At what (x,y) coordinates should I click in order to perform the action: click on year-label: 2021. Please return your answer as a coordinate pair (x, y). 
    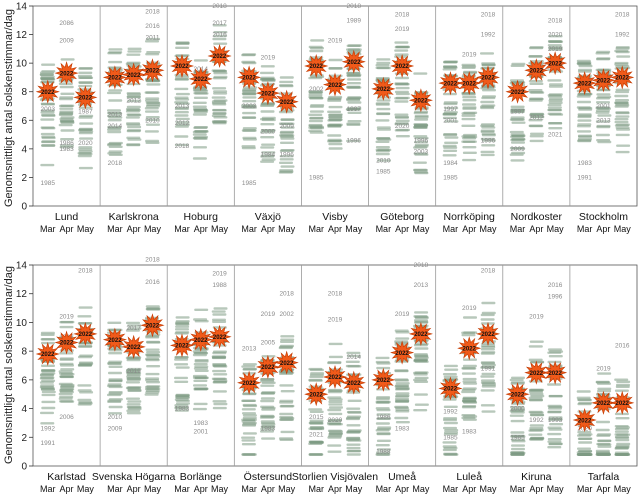
    Looking at the image, I should click on (555, 135).